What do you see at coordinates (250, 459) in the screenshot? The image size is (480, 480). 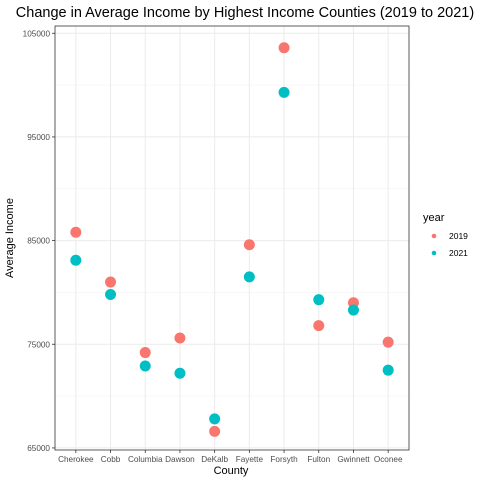 I see `x-tick-label: Fayette` at bounding box center [250, 459].